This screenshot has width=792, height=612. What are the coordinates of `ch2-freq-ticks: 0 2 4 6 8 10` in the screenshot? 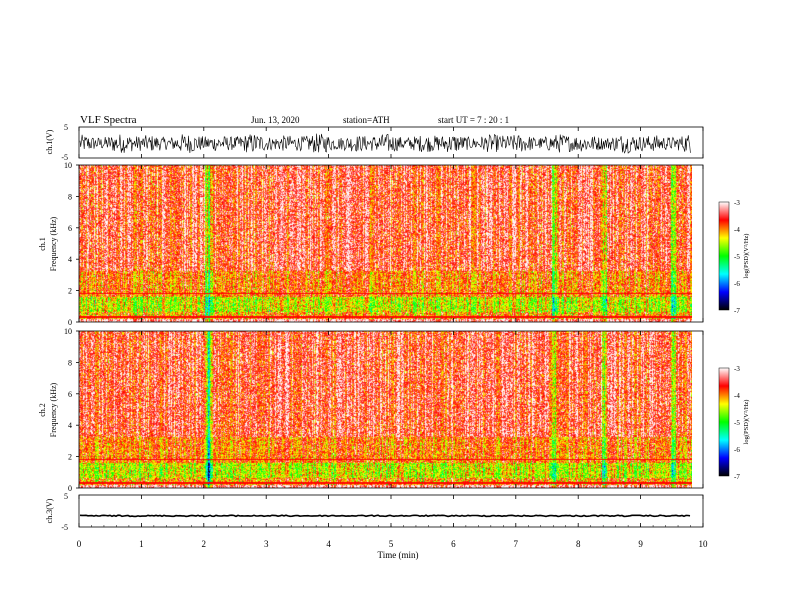 It's located at (71, 410).